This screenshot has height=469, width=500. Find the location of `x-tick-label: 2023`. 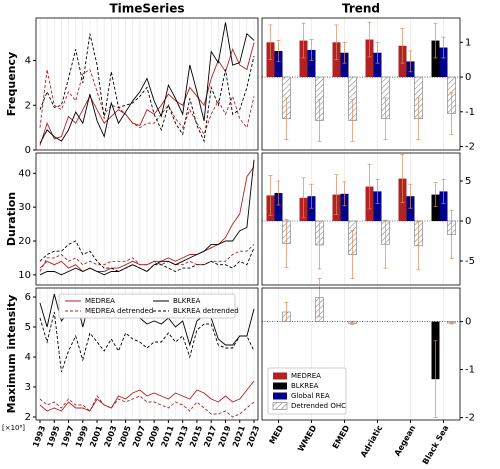

x-tick-label: 2023 is located at coordinates (253, 436).